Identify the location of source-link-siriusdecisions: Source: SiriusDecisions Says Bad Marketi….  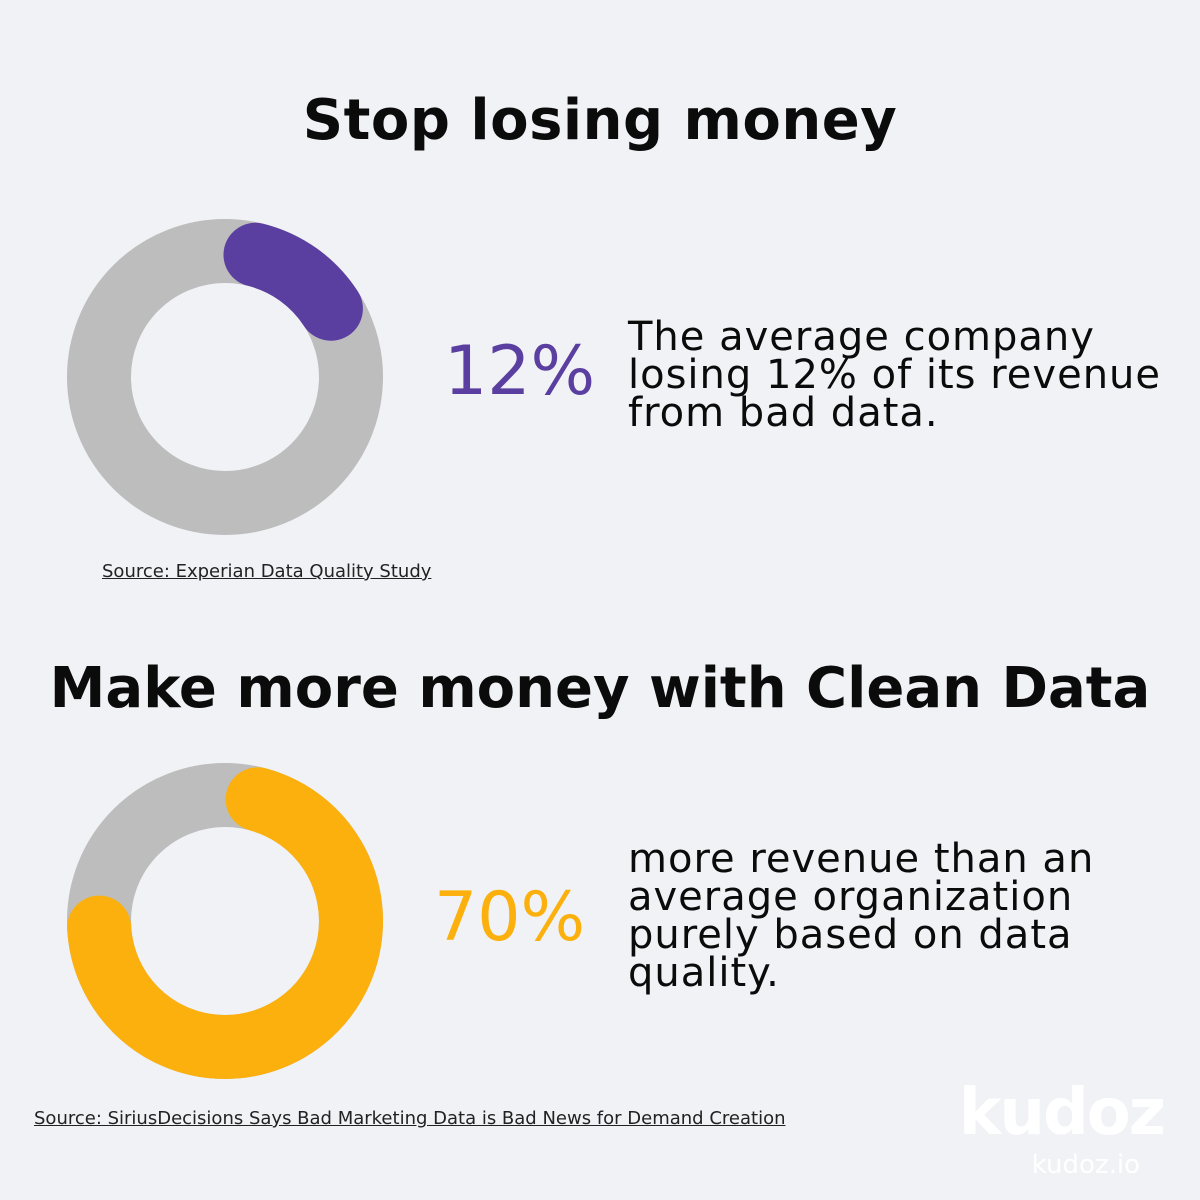
(410, 1118).